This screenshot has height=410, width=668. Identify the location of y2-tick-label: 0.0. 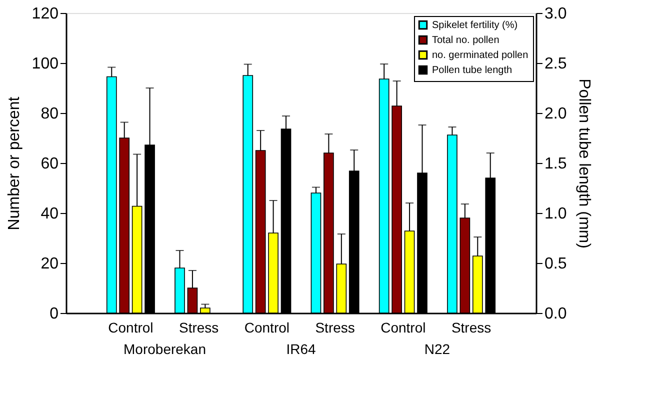
(555, 314).